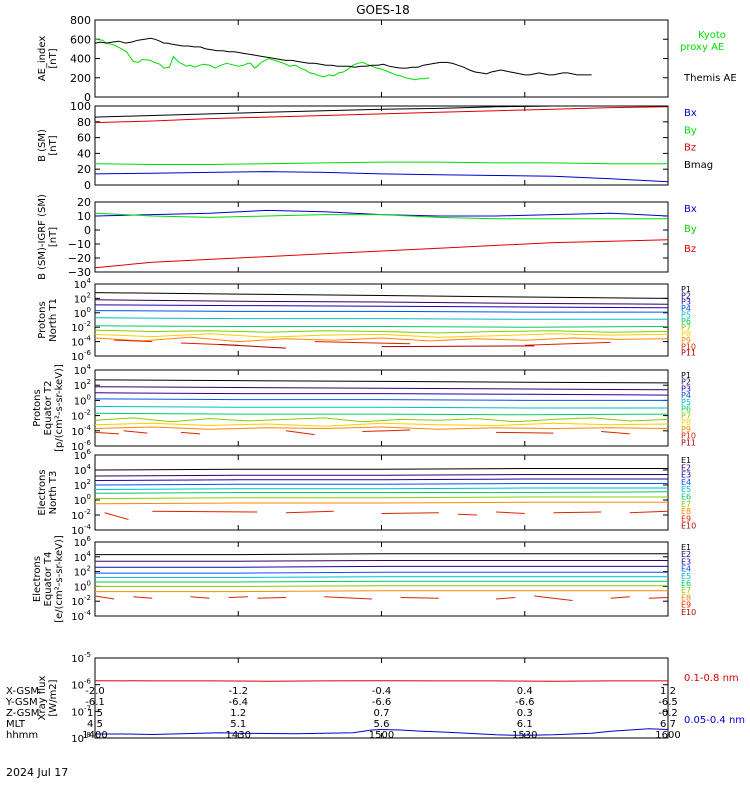 The height and width of the screenshot is (800, 750). Describe the element at coordinates (22, 691) in the screenshot. I see `ephemeris-label: X-GSM` at that location.